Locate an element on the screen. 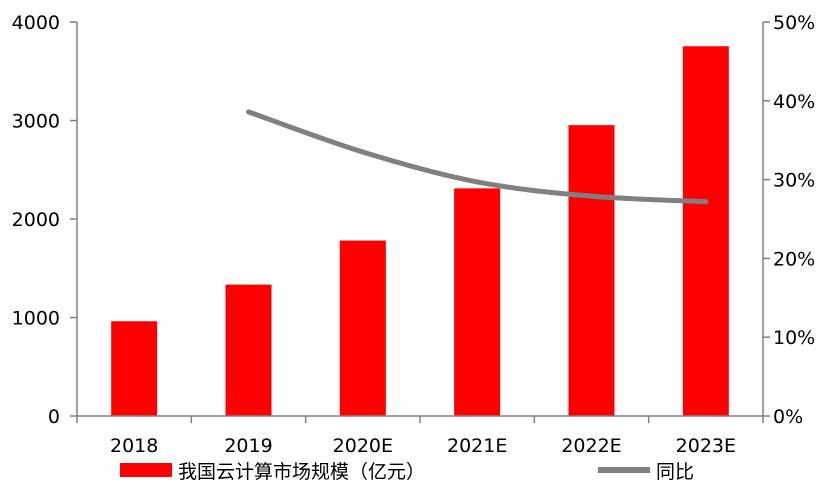 Image resolution: width=829 pixels, height=494 pixels. legend-bar-swatch is located at coordinates (146, 470).